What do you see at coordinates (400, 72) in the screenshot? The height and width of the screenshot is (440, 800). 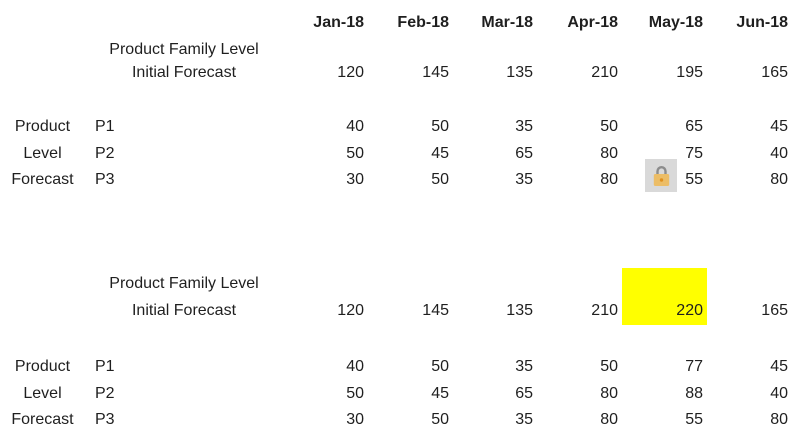 I see `table-row: Initial Forecast 120 145 135 210 195 165` at bounding box center [400, 72].